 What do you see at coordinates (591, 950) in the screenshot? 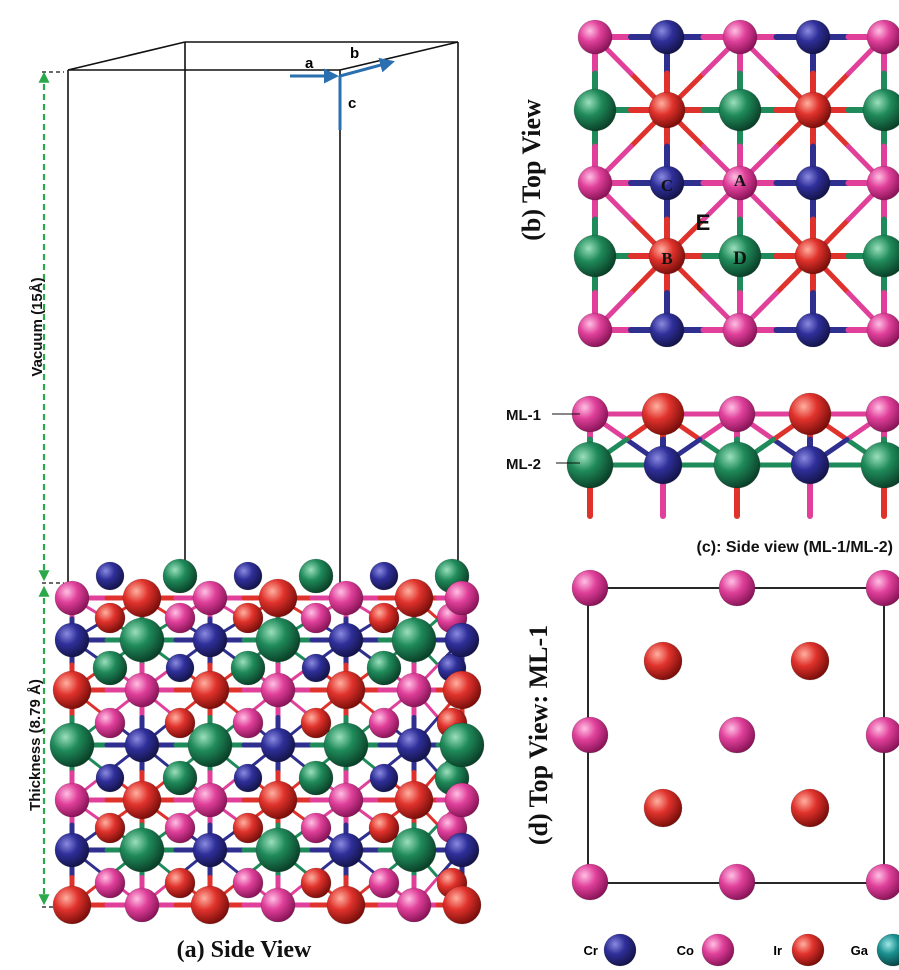
I see `legend-label-cr: Cr` at bounding box center [591, 950].